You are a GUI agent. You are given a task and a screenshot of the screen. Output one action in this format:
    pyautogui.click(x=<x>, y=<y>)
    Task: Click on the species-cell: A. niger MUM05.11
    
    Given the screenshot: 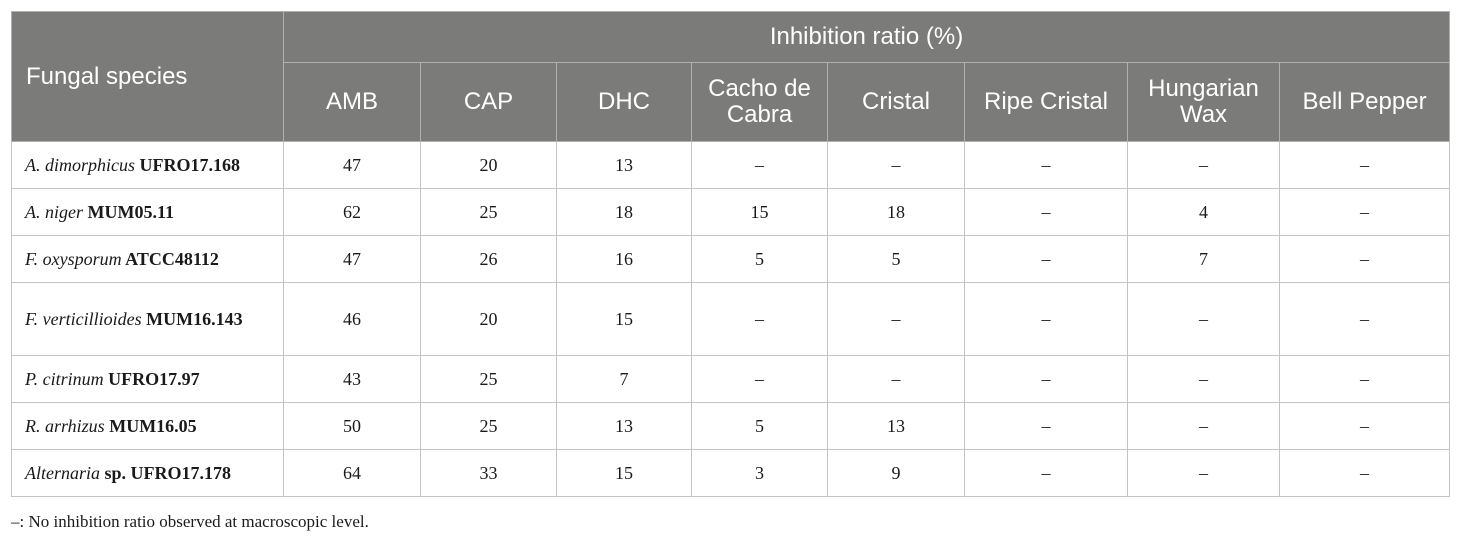 What is the action you would take?
    pyautogui.click(x=147, y=212)
    